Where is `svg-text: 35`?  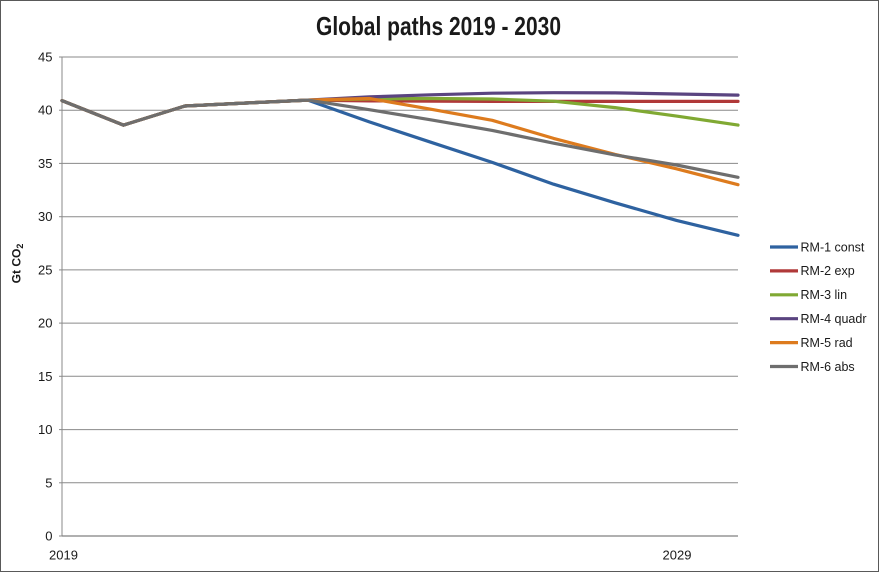 svg-text: 35 is located at coordinates (45, 163).